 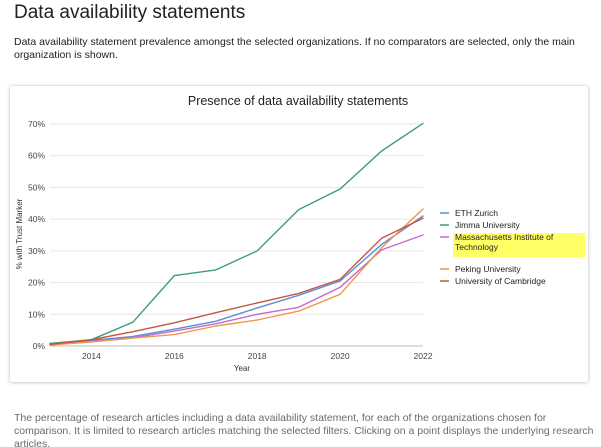 What do you see at coordinates (36, 124) in the screenshot?
I see `y-tick-label: 70%` at bounding box center [36, 124].